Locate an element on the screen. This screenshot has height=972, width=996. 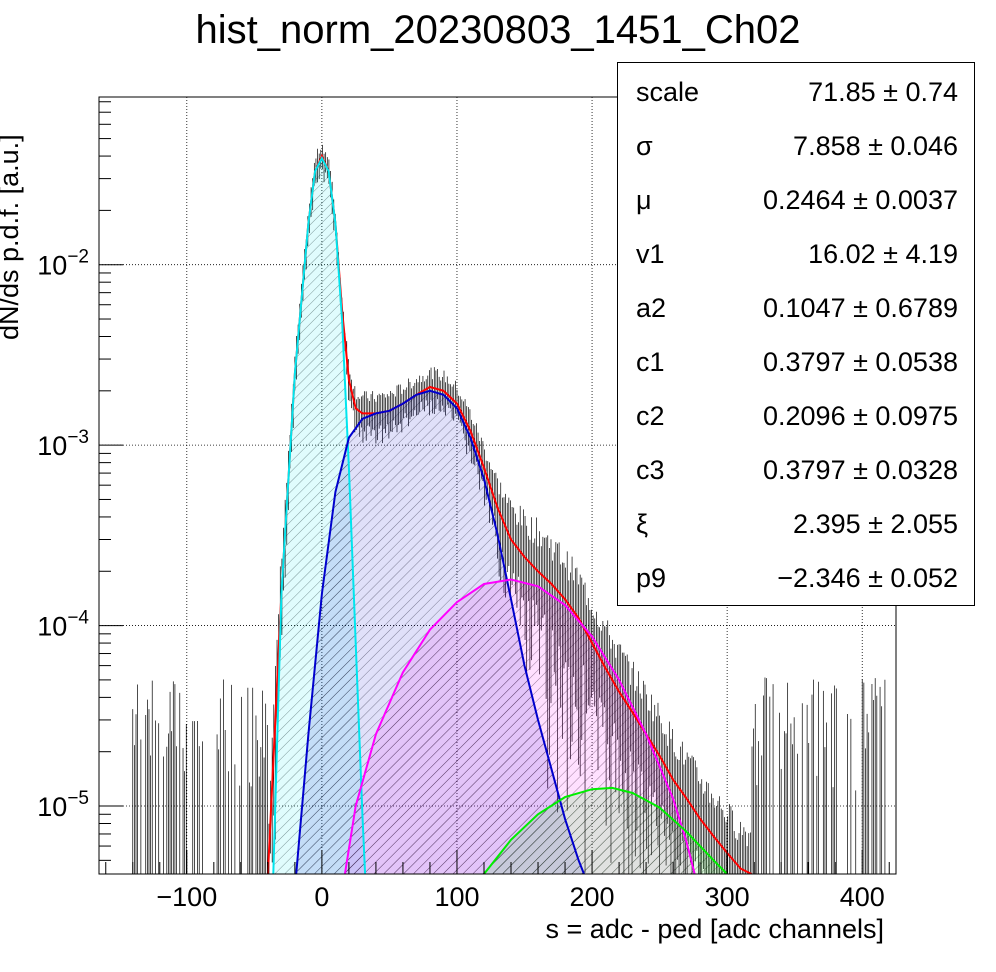
stat-name: v1 is located at coordinates (650, 254).